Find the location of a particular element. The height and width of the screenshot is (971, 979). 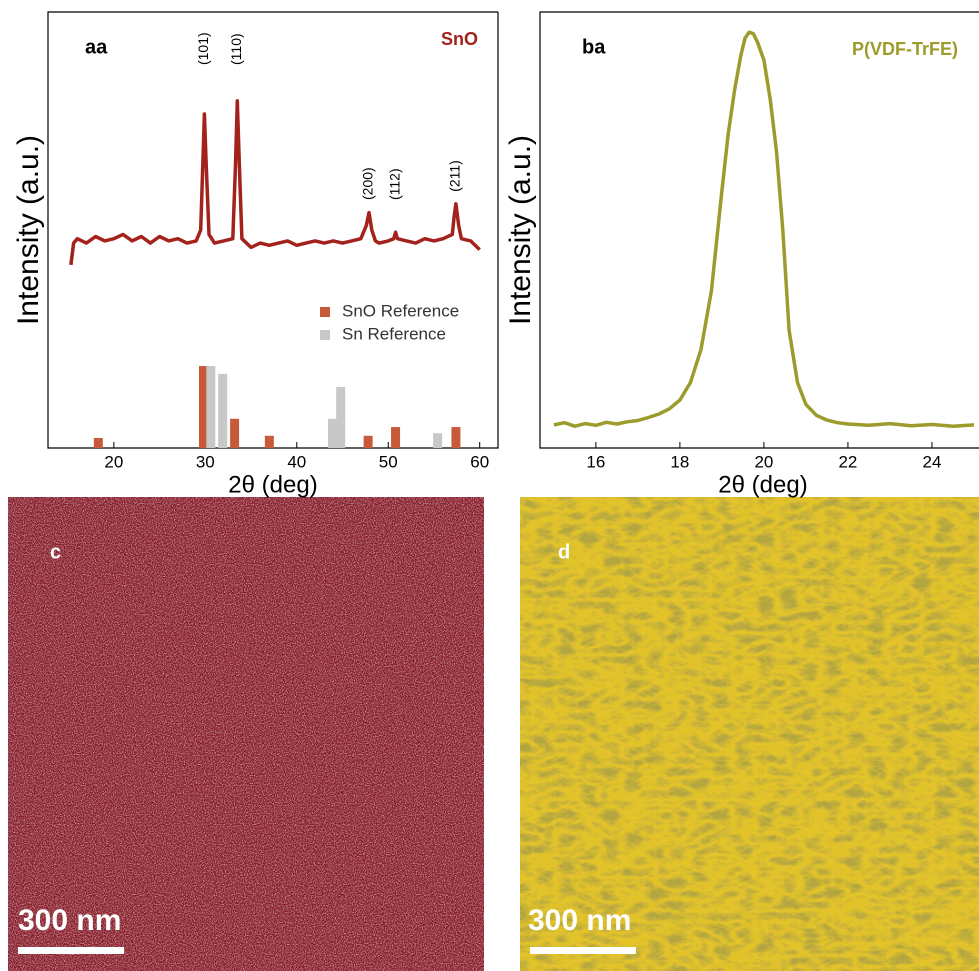

x-tick-label: 30 is located at coordinates (205, 461).